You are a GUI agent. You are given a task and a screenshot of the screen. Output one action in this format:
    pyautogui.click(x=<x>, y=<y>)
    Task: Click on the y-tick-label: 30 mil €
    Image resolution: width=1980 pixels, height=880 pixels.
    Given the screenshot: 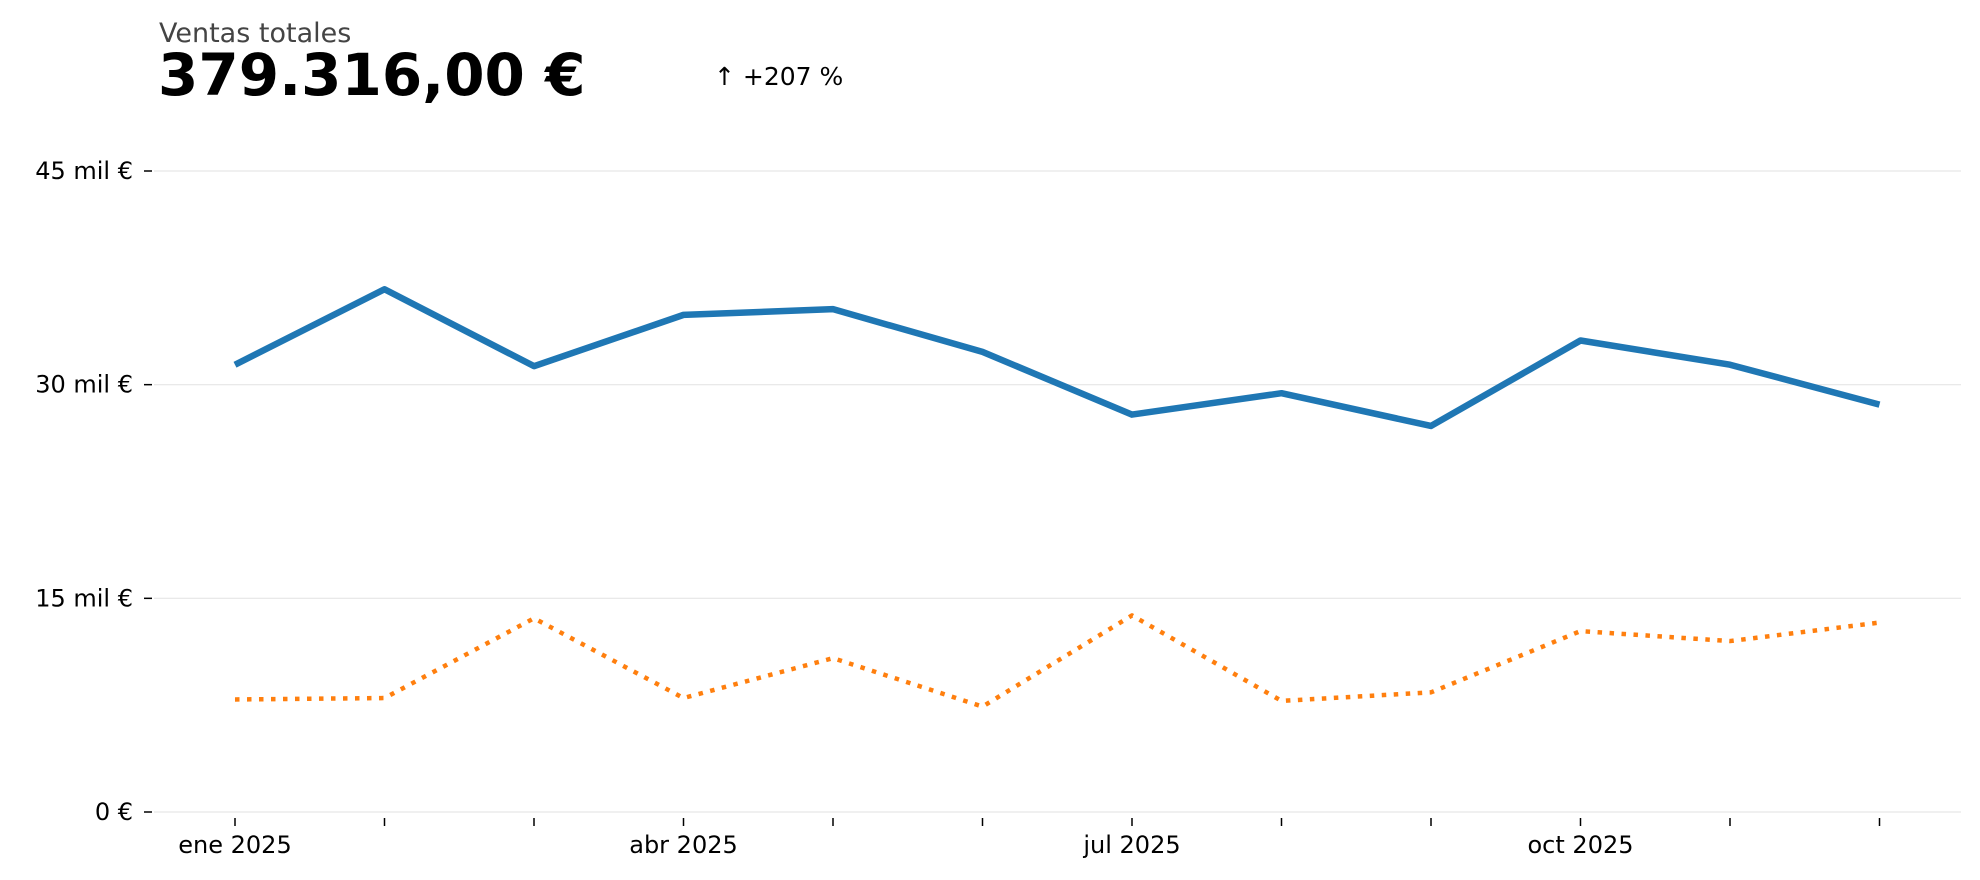 What is the action you would take?
    pyautogui.click(x=84, y=385)
    